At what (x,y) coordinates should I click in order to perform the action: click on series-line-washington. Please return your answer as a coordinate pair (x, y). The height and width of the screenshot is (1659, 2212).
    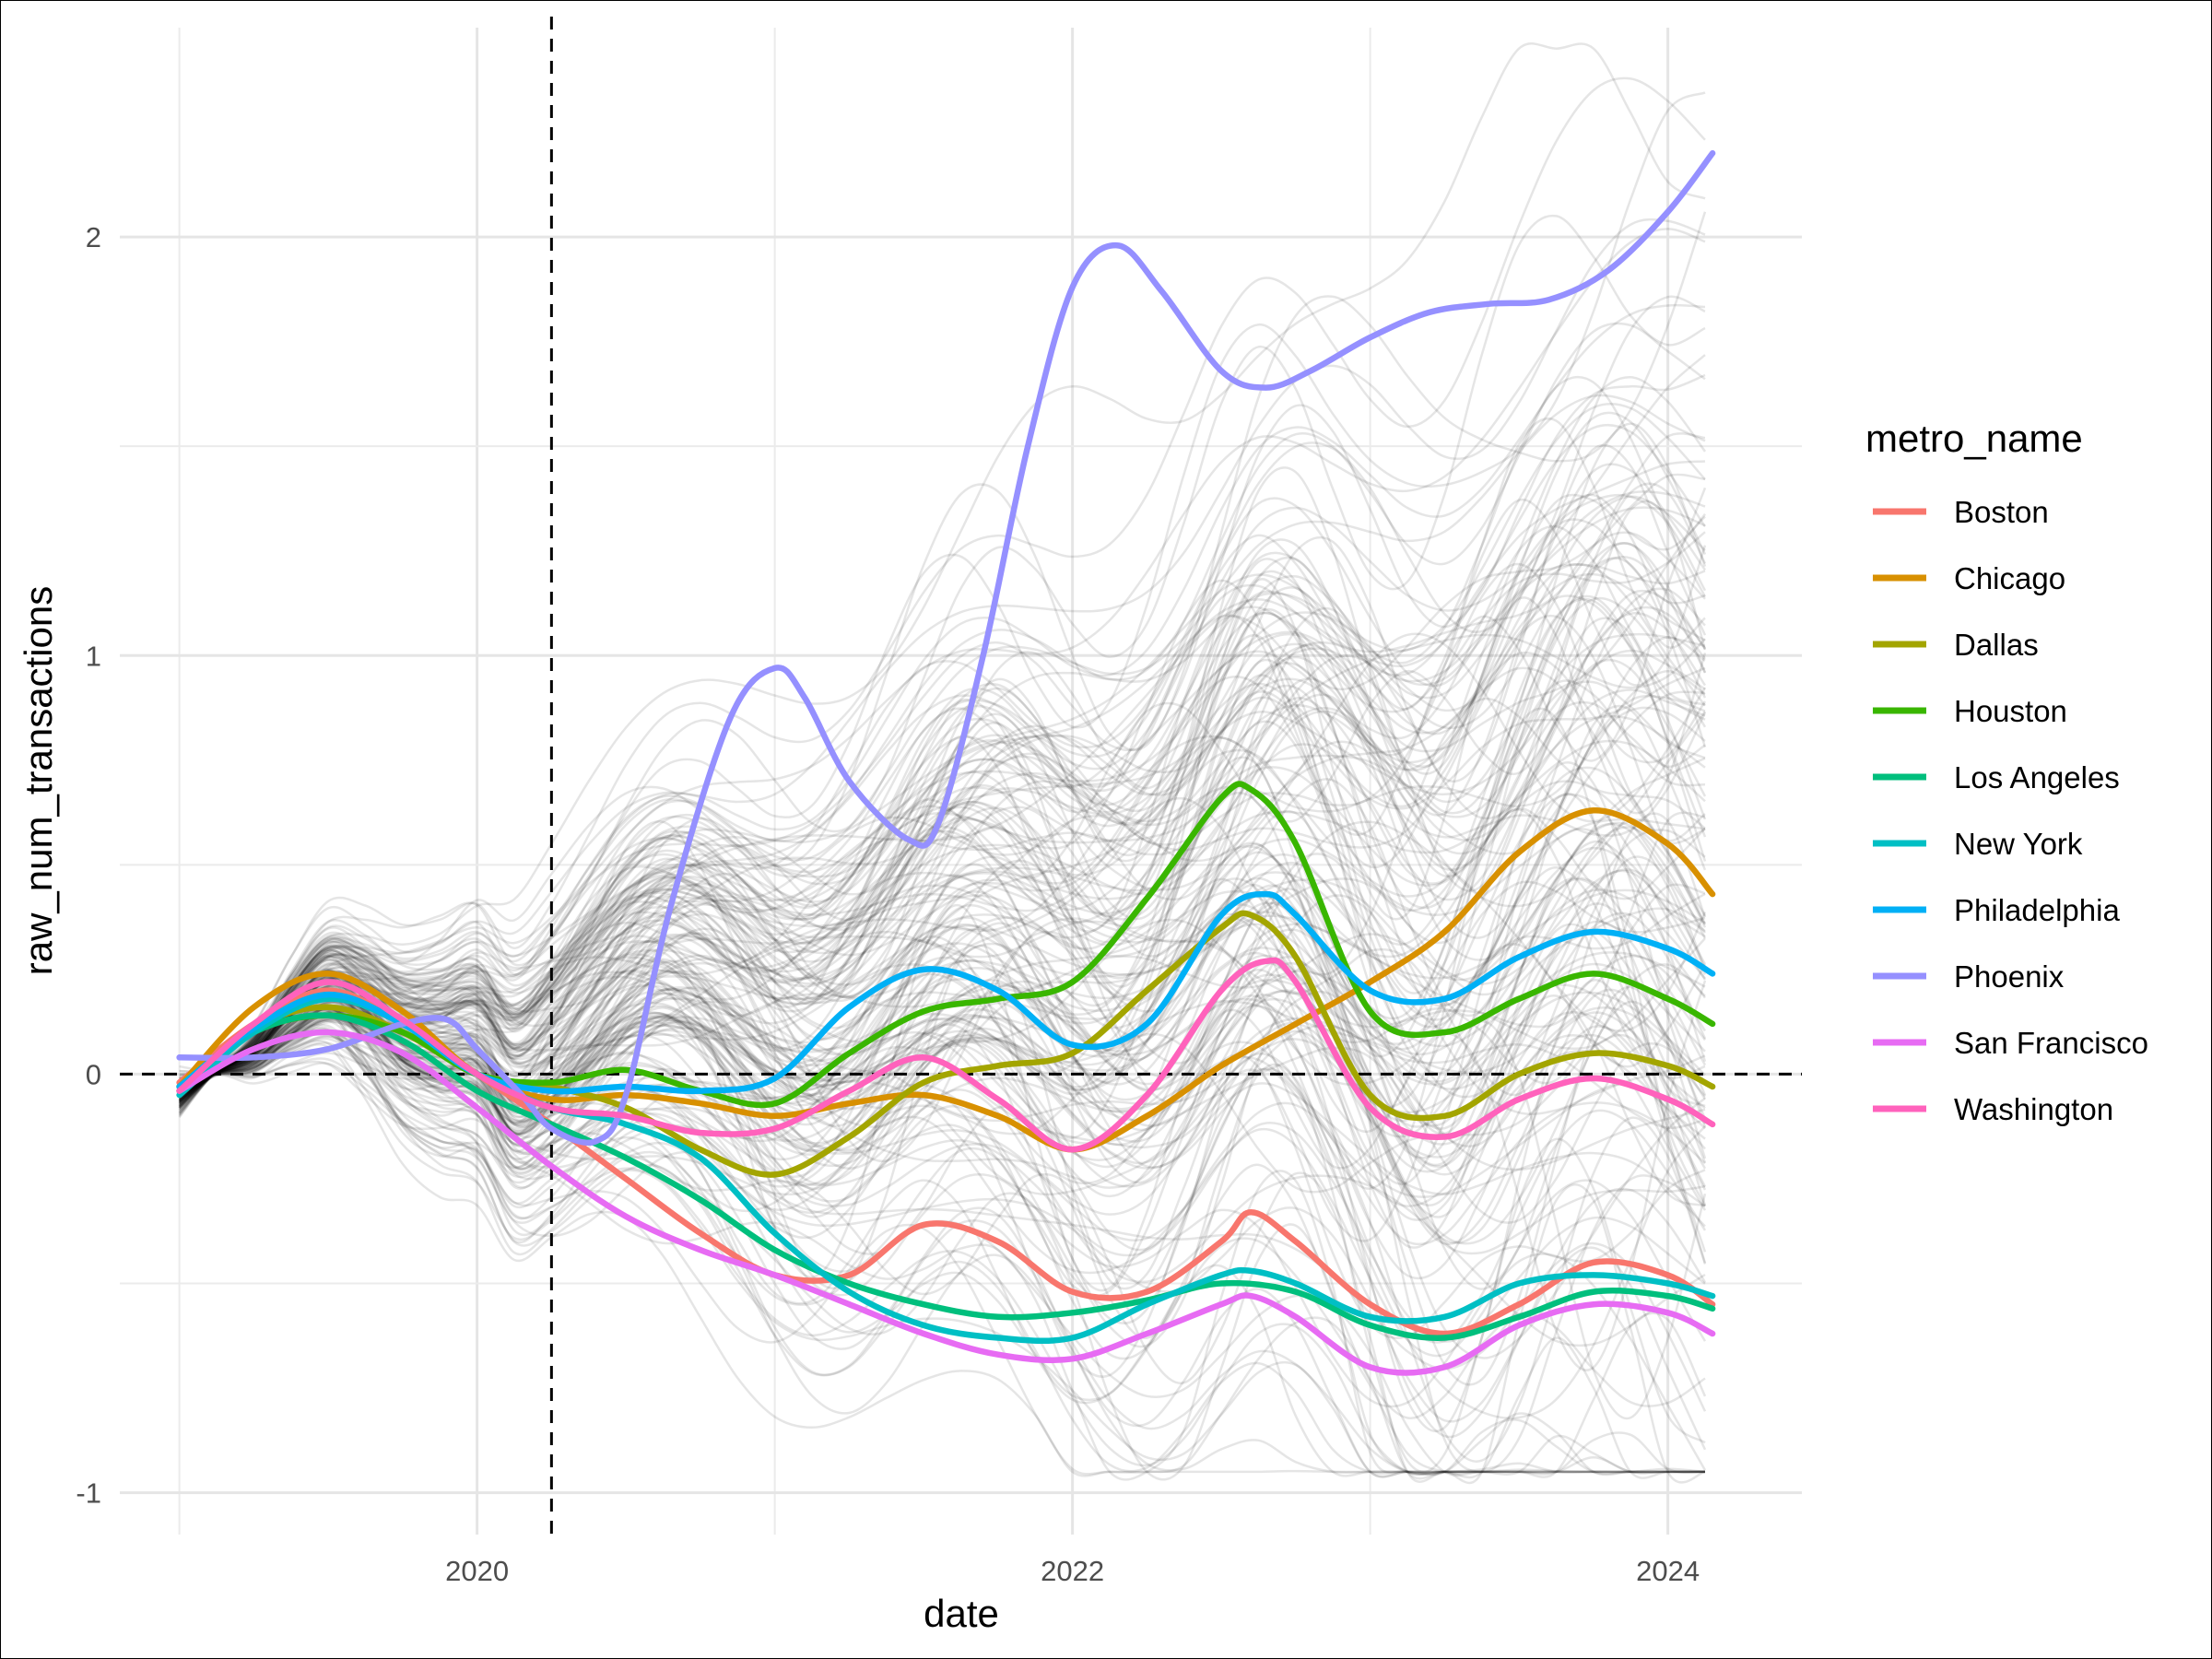
    Looking at the image, I should click on (946, 1055).